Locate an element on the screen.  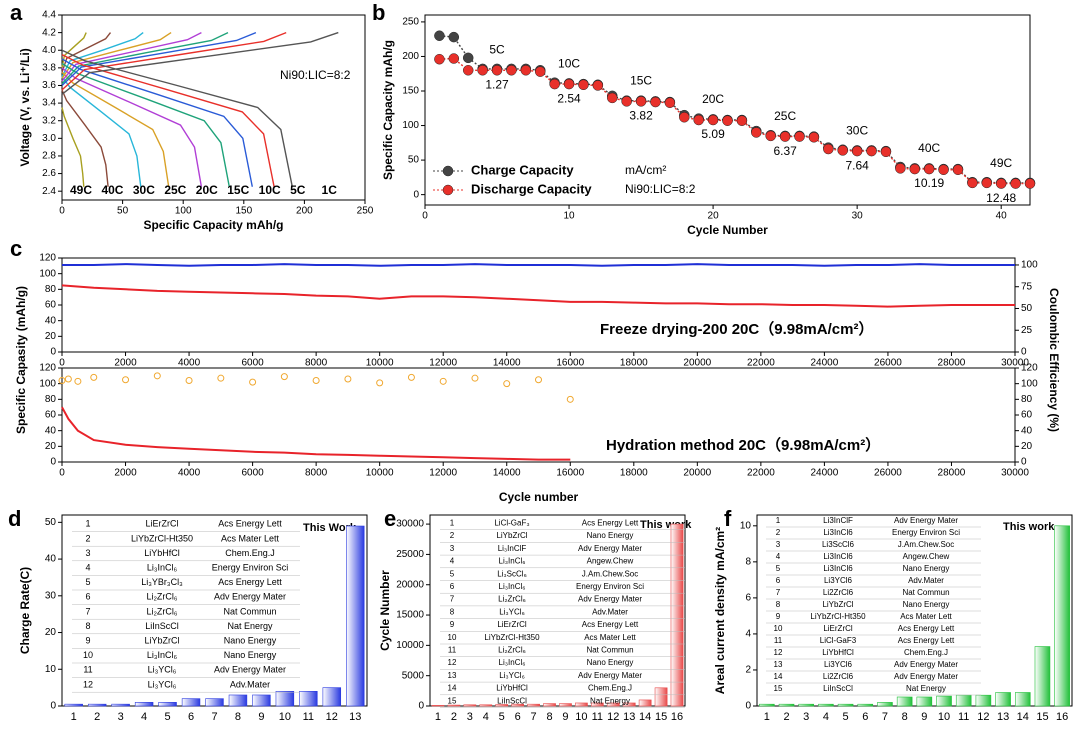
y-tick-label: 8 is located at coordinates (748, 561).